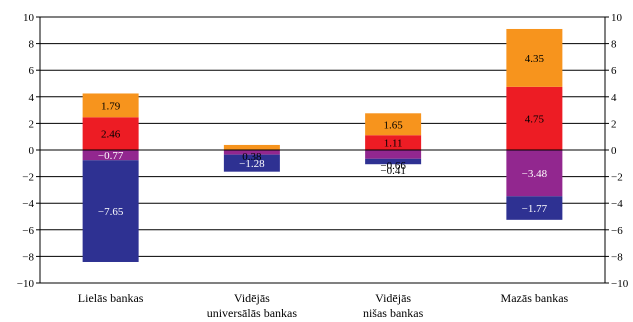 This screenshot has height=322, width=633. What do you see at coordinates (28, 231) in the screenshot?
I see `y-tick-label-left: −6` at bounding box center [28, 231].